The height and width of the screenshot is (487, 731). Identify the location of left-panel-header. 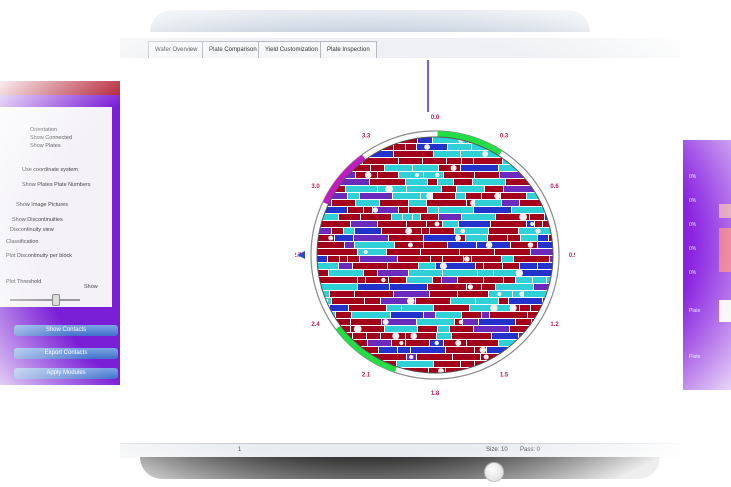
(60, 88).